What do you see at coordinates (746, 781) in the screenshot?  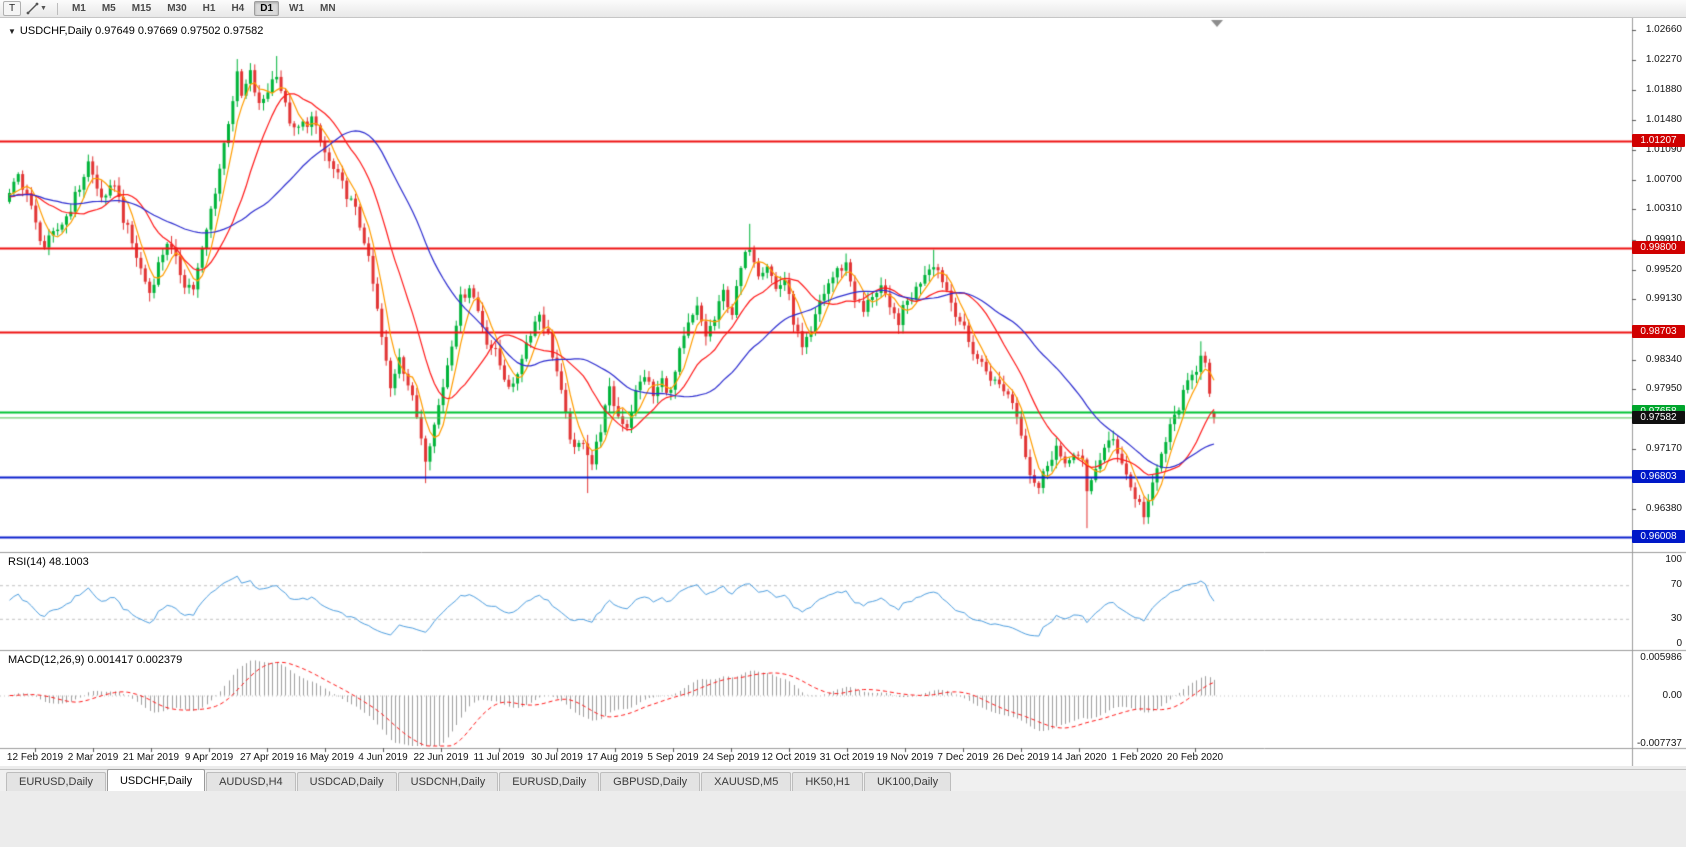 I see `chart-tab-7: XAUUSD,M5` at bounding box center [746, 781].